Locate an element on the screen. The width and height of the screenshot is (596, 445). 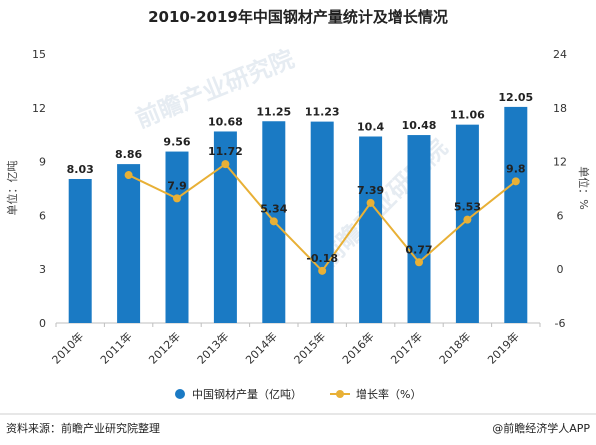
y-axis-left: 0 3 6 9 12 15 is located at coordinates (39, 189).